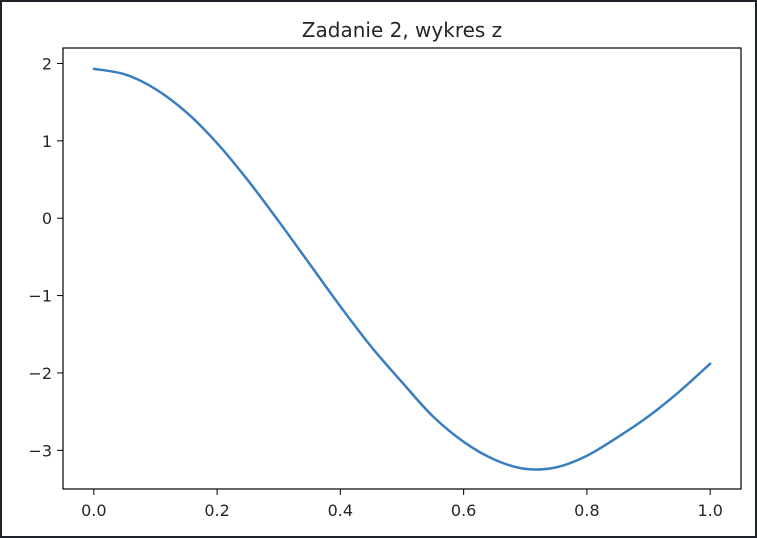 The width and height of the screenshot is (757, 538). Describe the element at coordinates (402, 504) in the screenshot. I see `x-axis: 0.0 0.2 0.4 0.6 0.8 1.0` at that location.